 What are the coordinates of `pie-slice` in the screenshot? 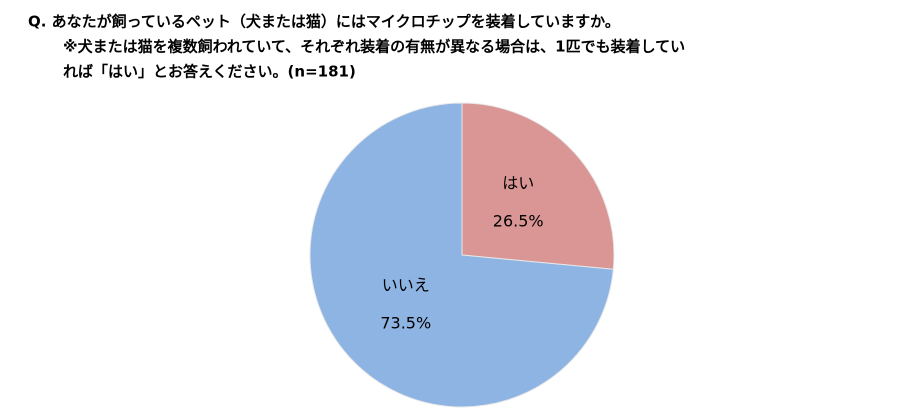 It's located at (538, 186).